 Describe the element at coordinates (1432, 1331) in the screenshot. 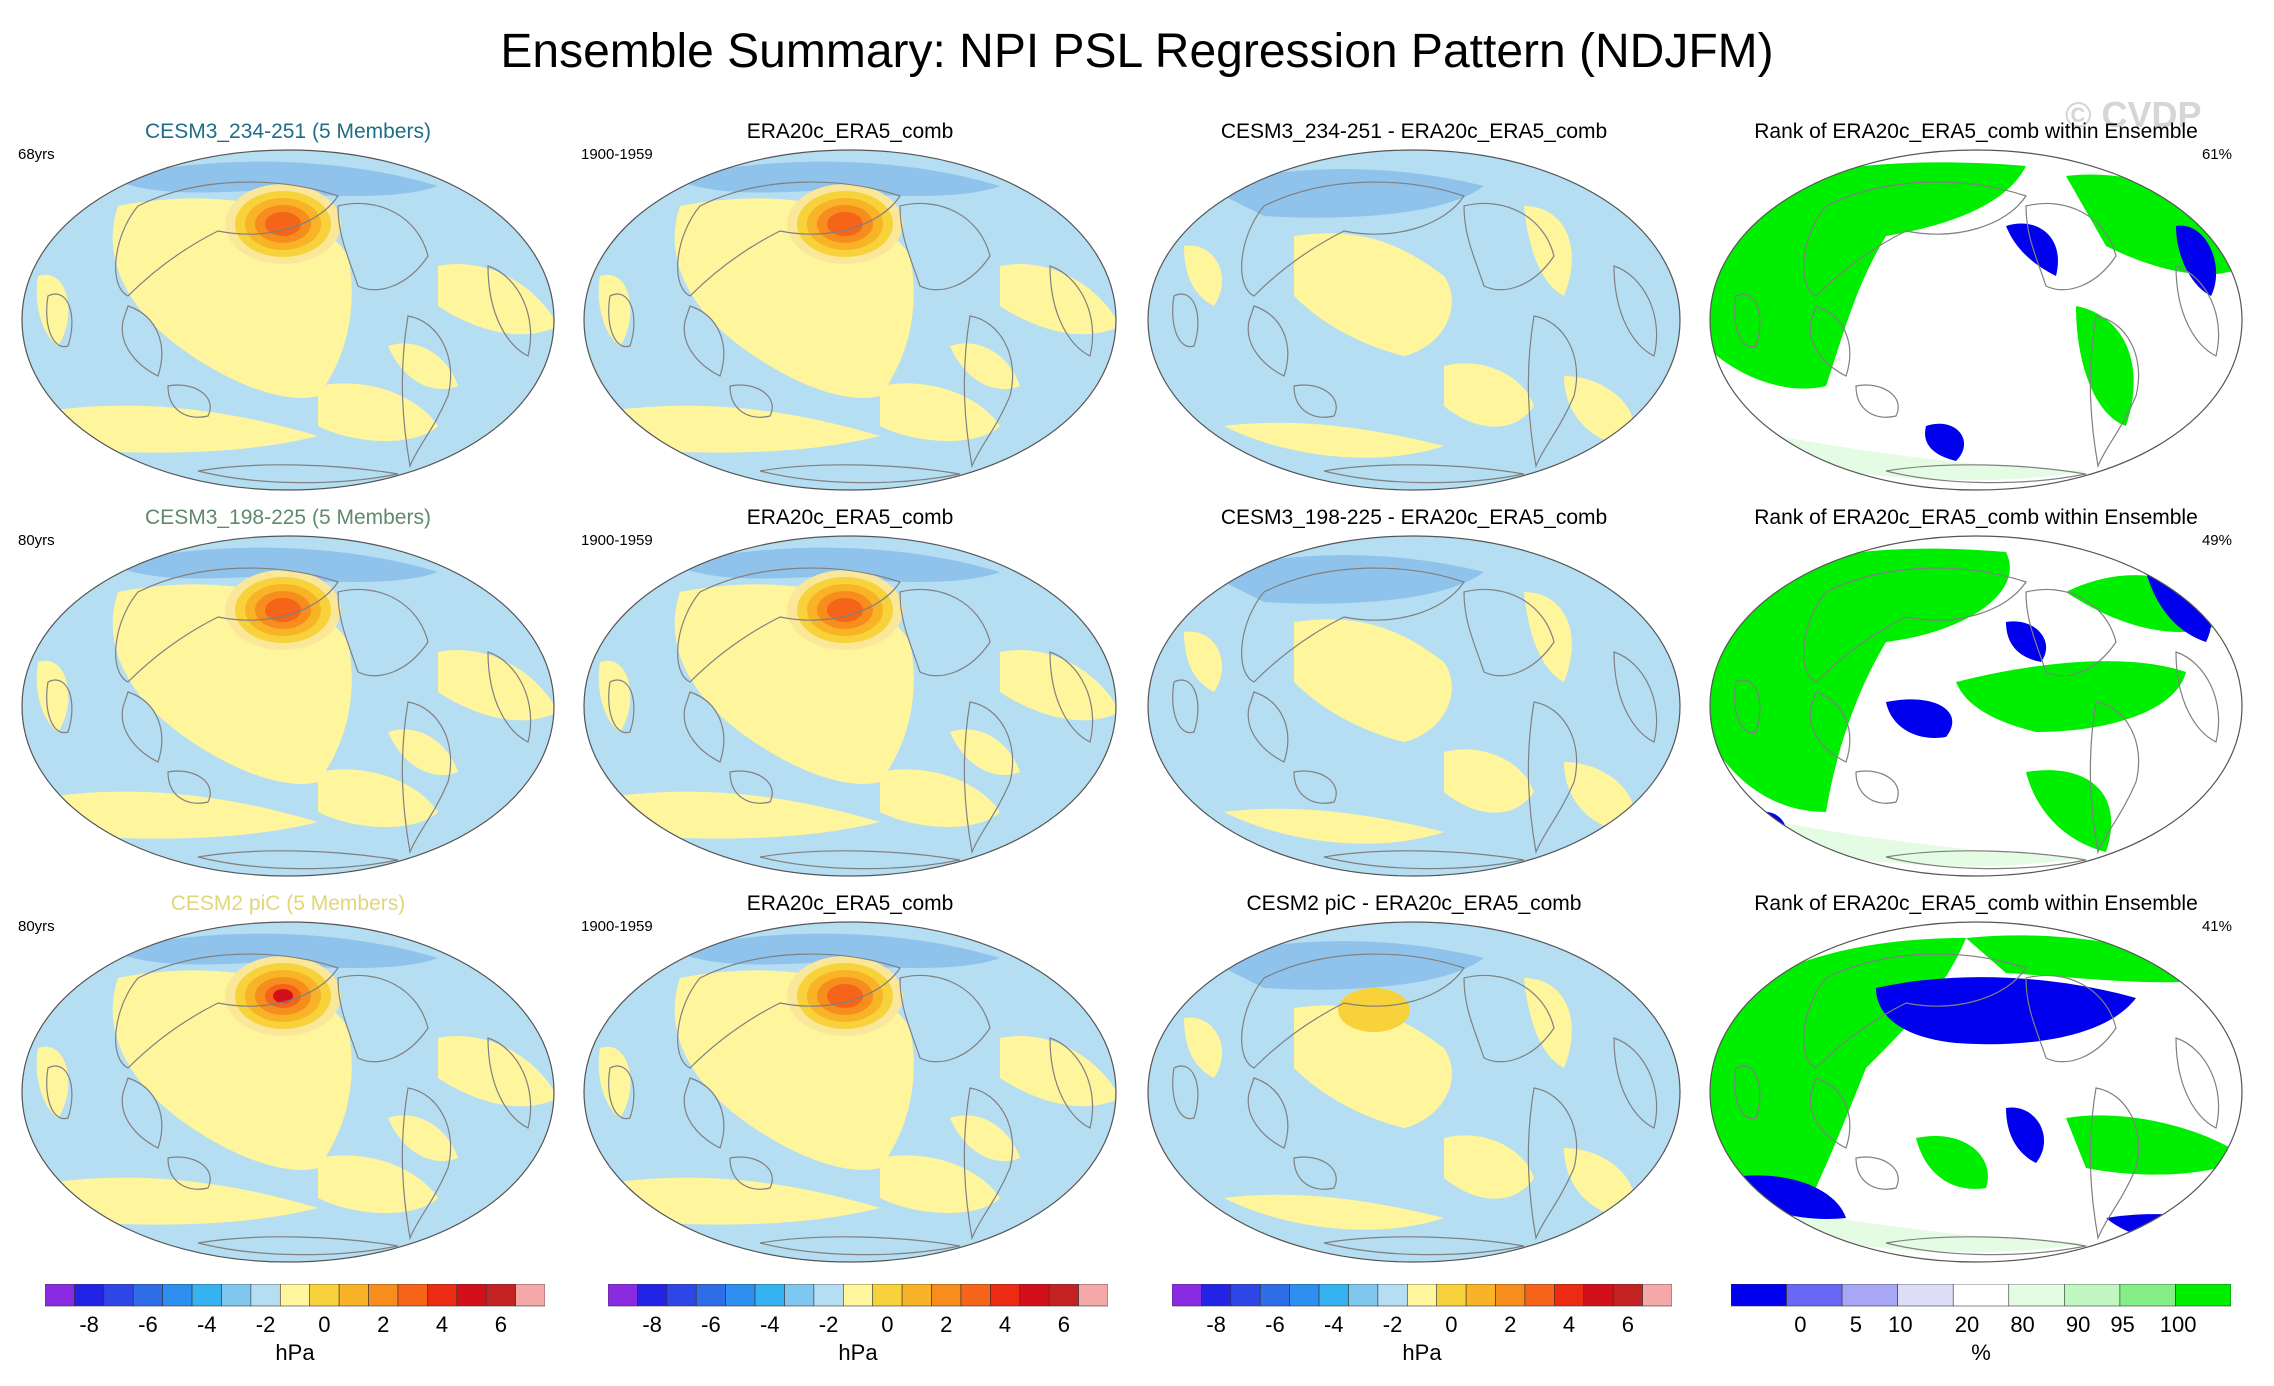

I see `colorbar: -8-6-4-202468hPa` at that location.